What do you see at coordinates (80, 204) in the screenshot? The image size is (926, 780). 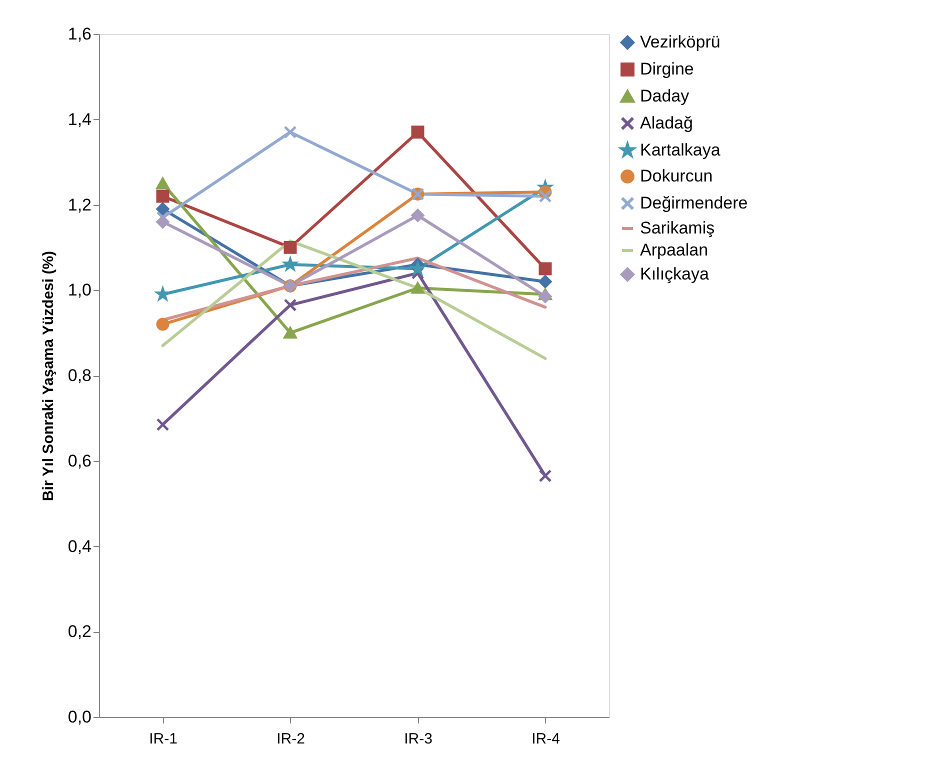 I see `y-tick-label: 1,2` at bounding box center [80, 204].